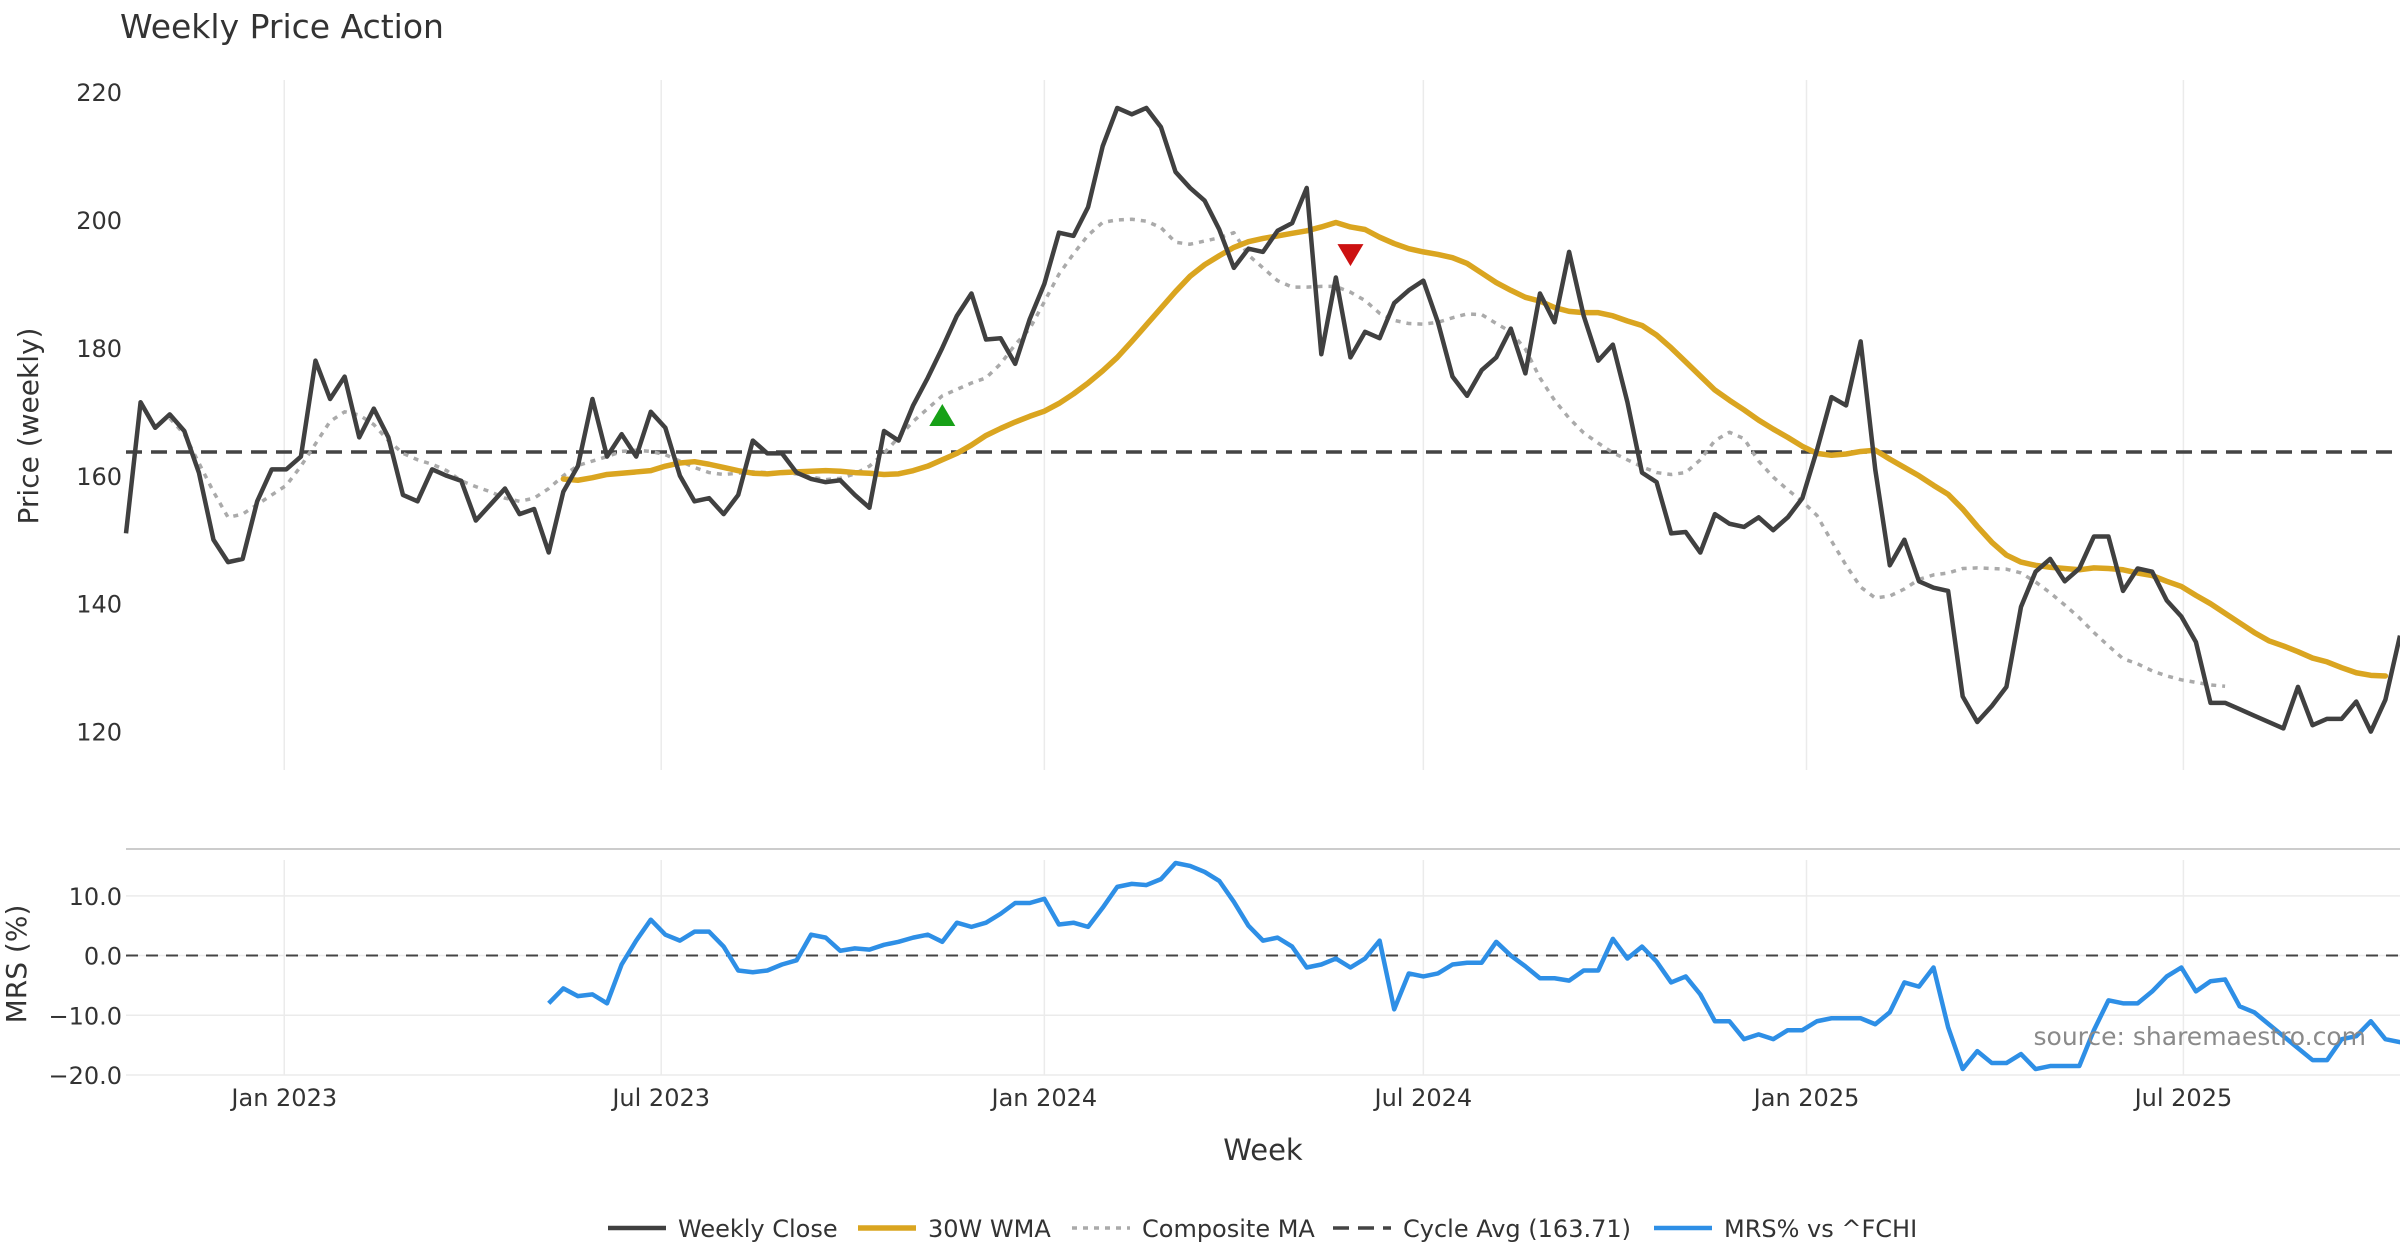  Describe the element at coordinates (99, 221) in the screenshot. I see `price-y-tick-label: 200` at that location.